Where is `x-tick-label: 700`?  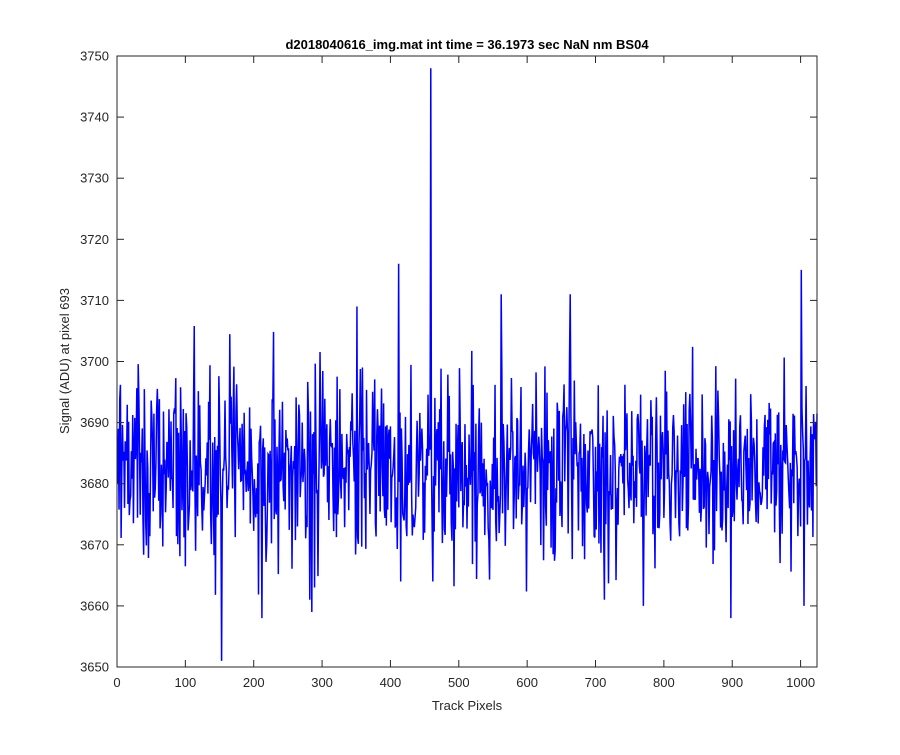 x-tick-label: 700 is located at coordinates (596, 682).